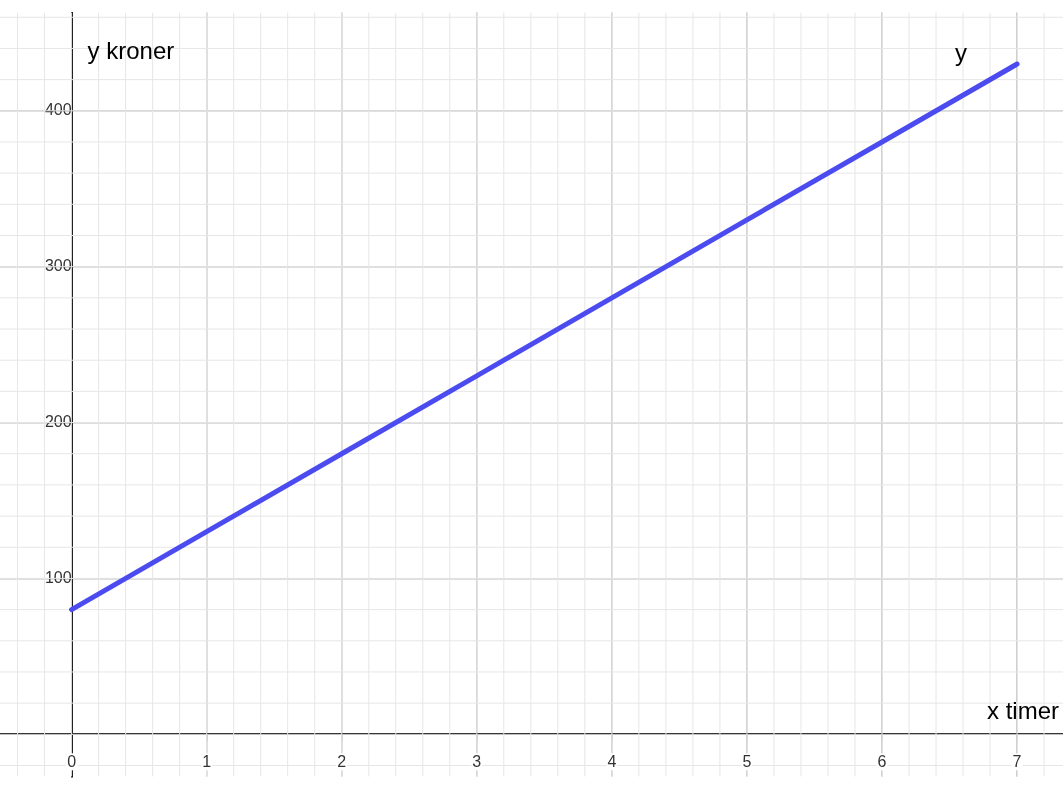  Describe the element at coordinates (207, 761) in the screenshot. I see `x-tick-label: 1` at that location.